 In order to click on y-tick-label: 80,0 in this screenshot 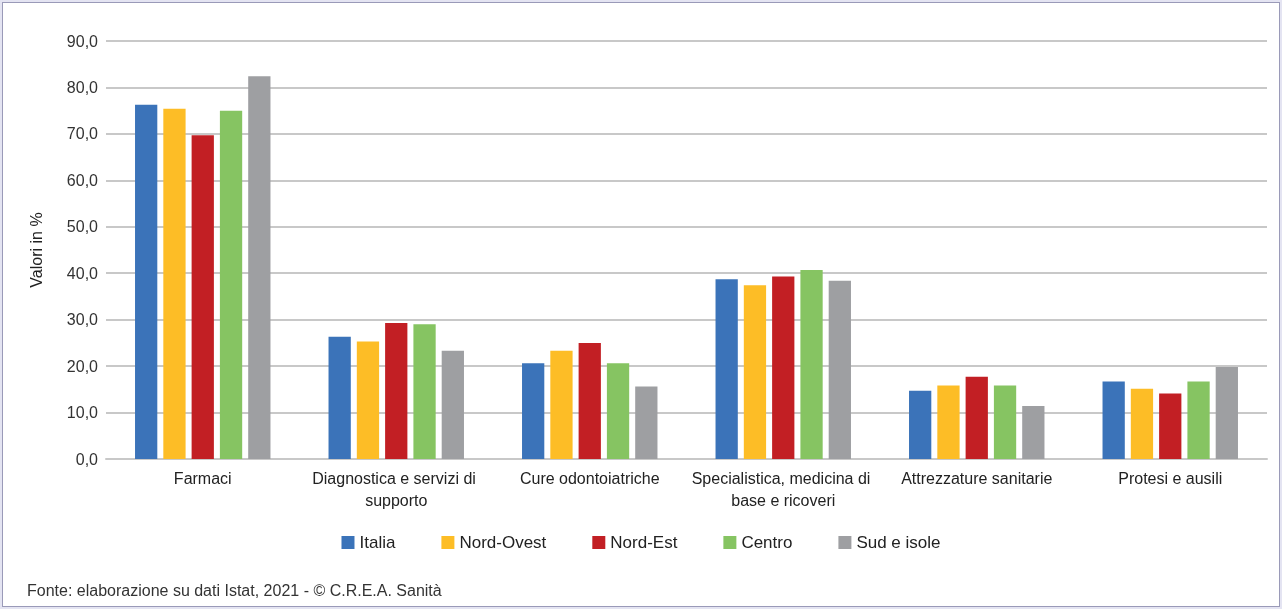, I will do `click(82, 87)`.